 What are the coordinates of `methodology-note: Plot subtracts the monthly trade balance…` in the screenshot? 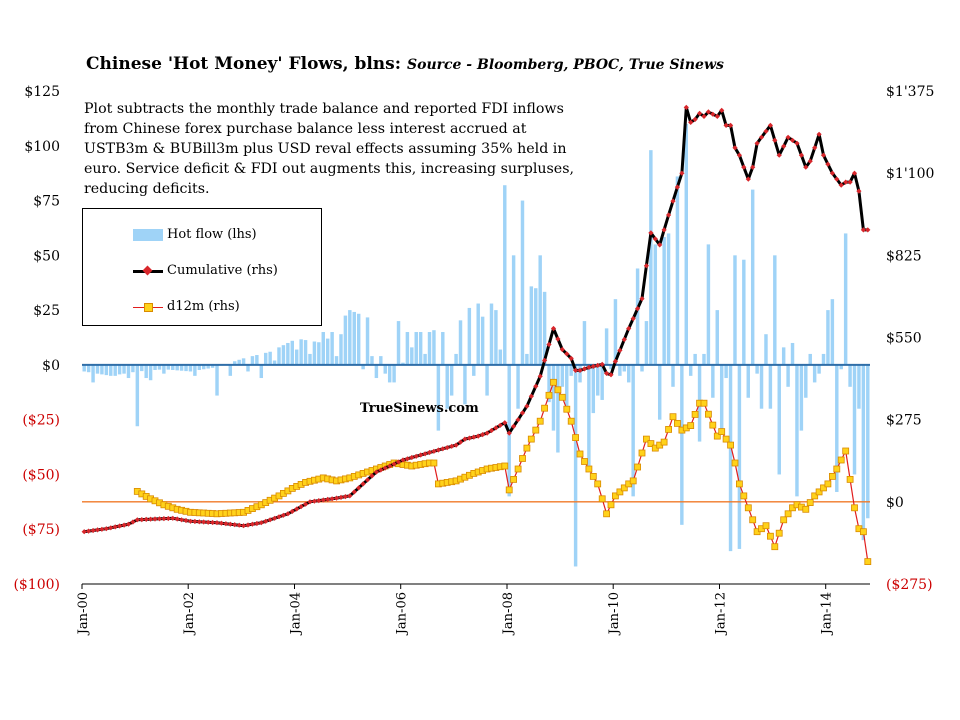 It's located at (329, 149).